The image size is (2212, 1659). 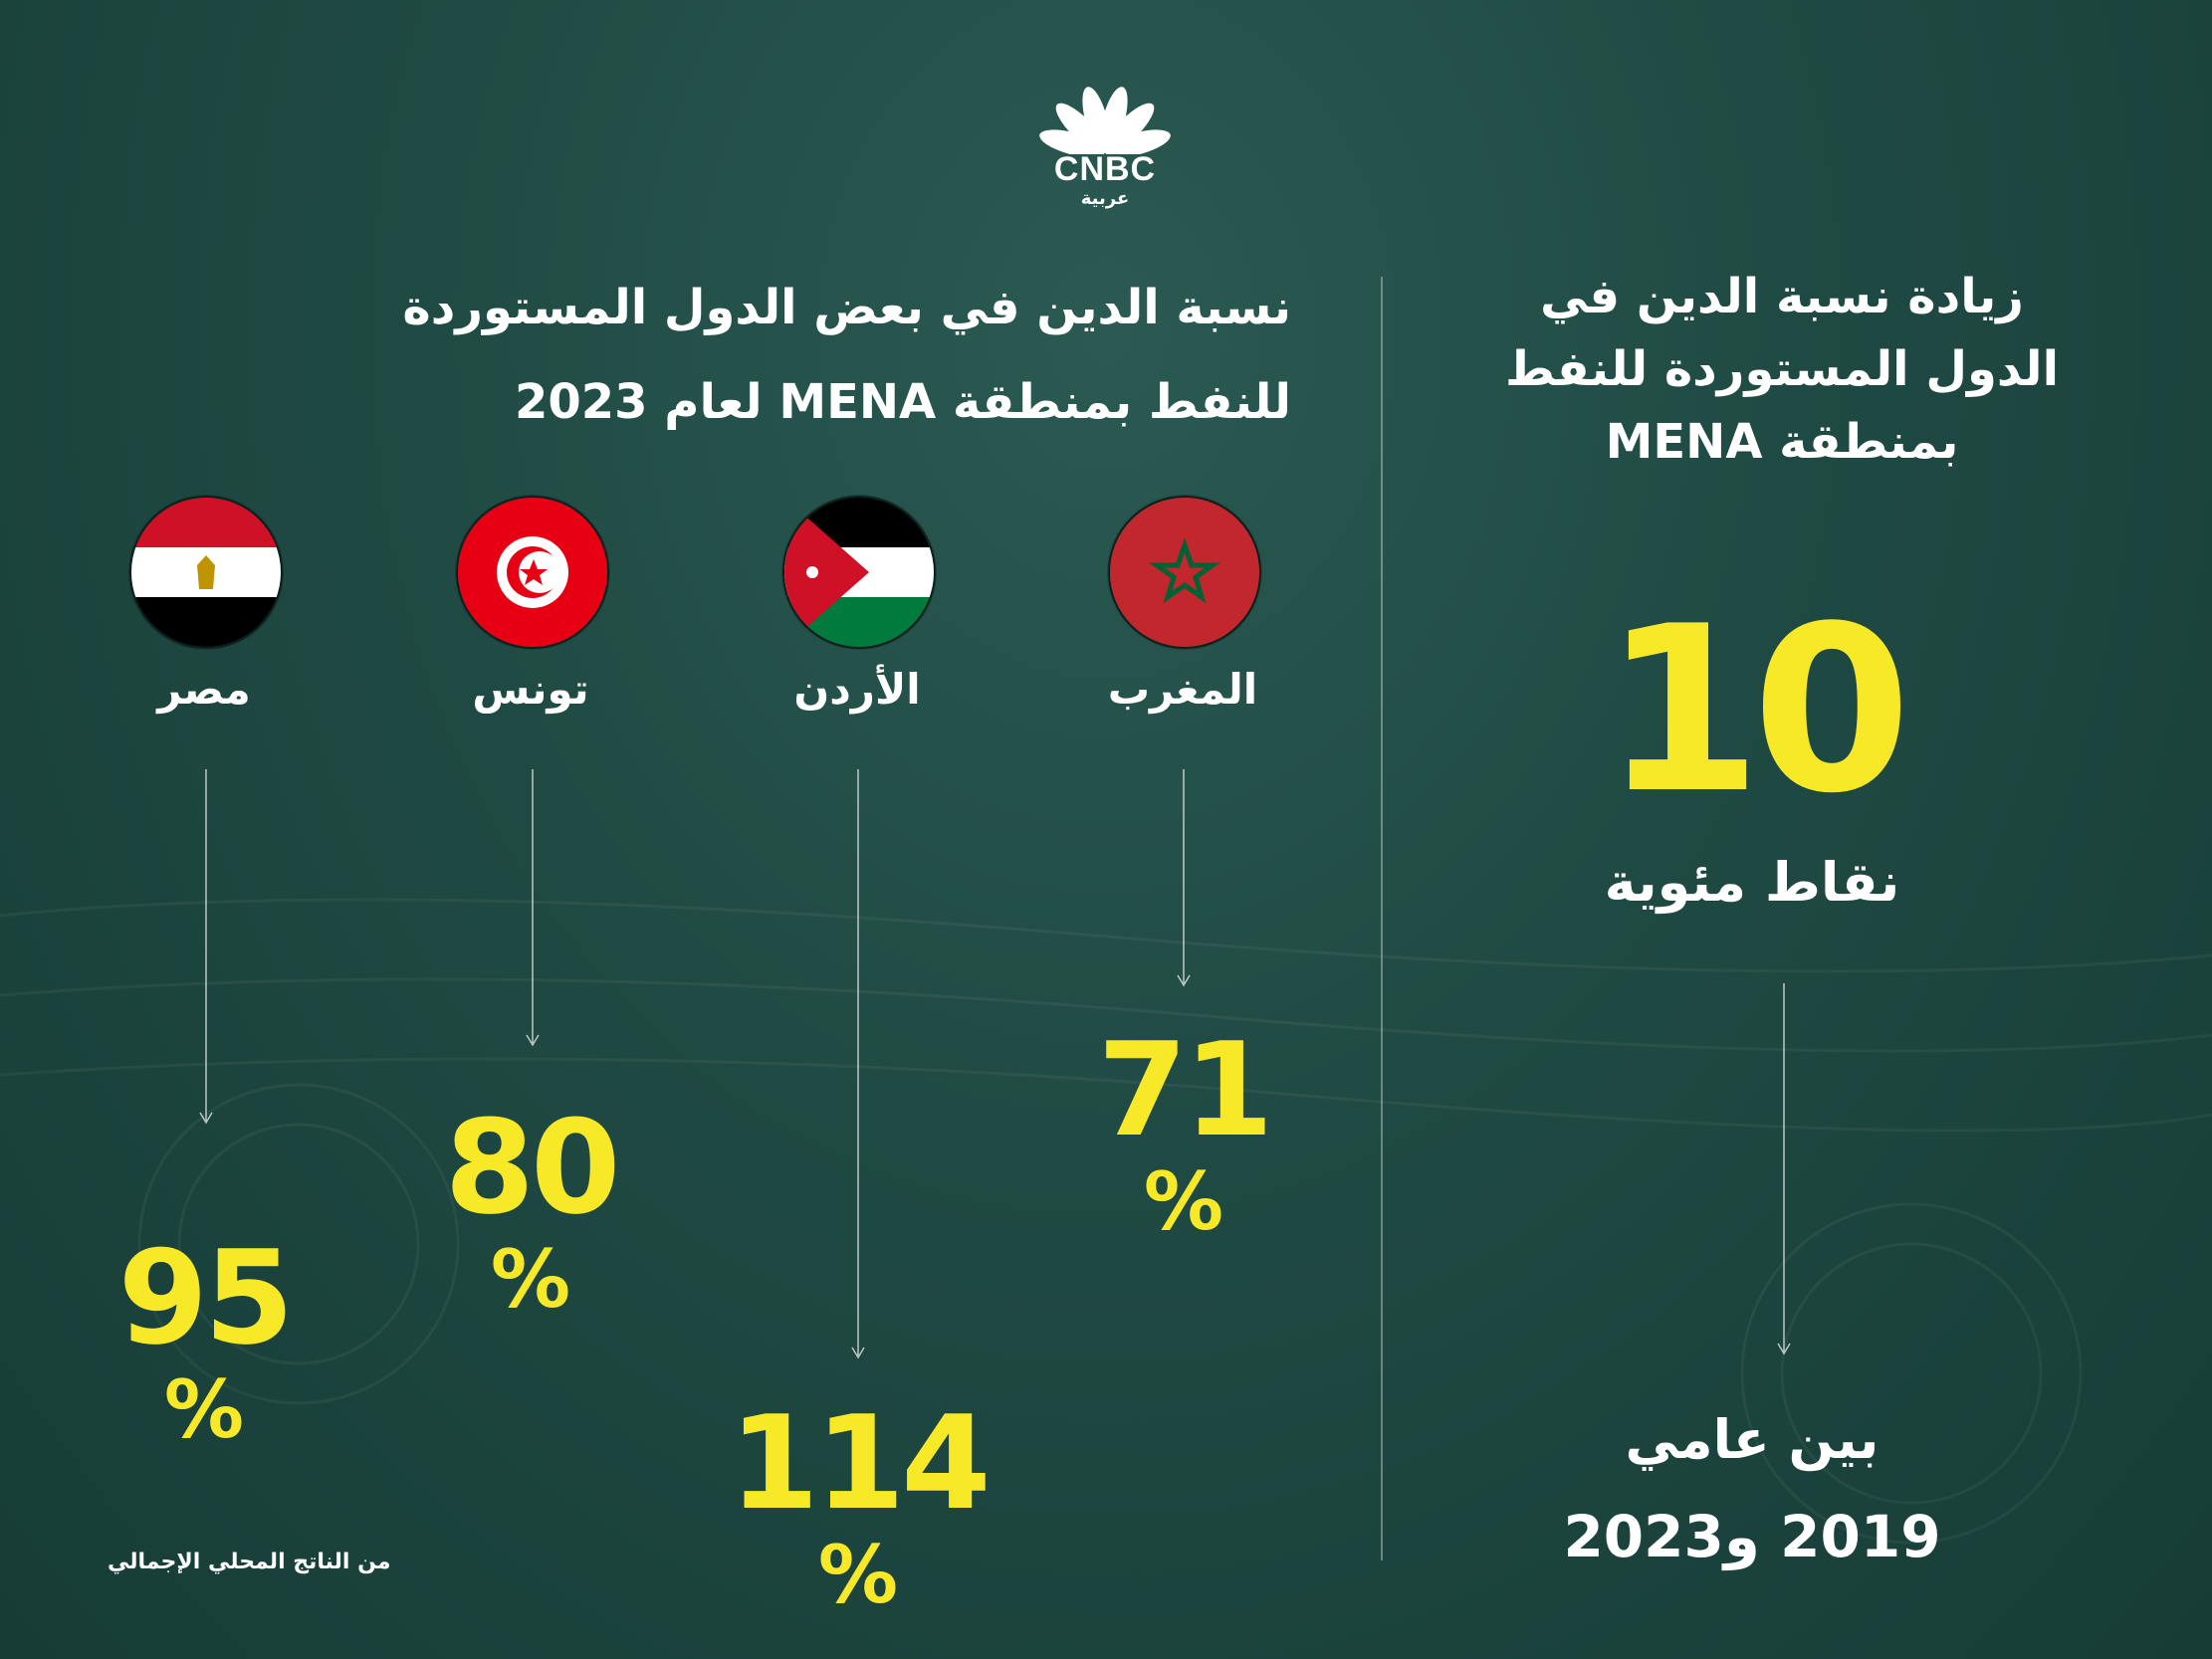 What do you see at coordinates (1784, 1169) in the screenshot?
I see `arrow-increase` at bounding box center [1784, 1169].